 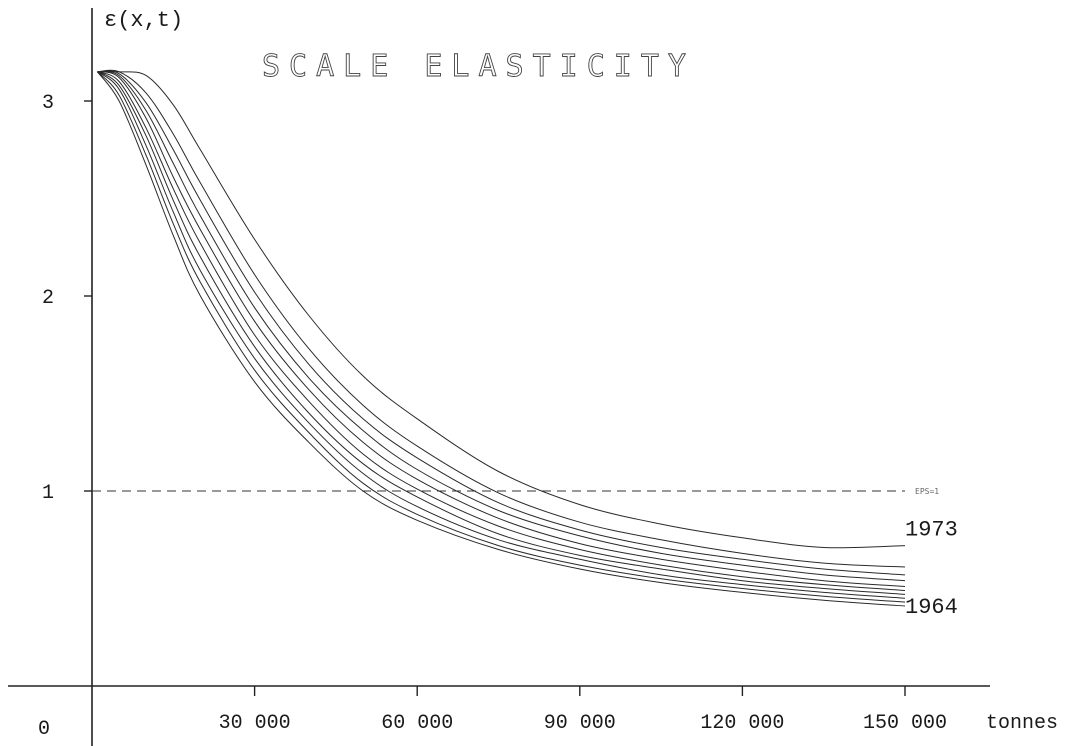 What do you see at coordinates (931, 530) in the screenshot?
I see `series-label-1973: 1973` at bounding box center [931, 530].